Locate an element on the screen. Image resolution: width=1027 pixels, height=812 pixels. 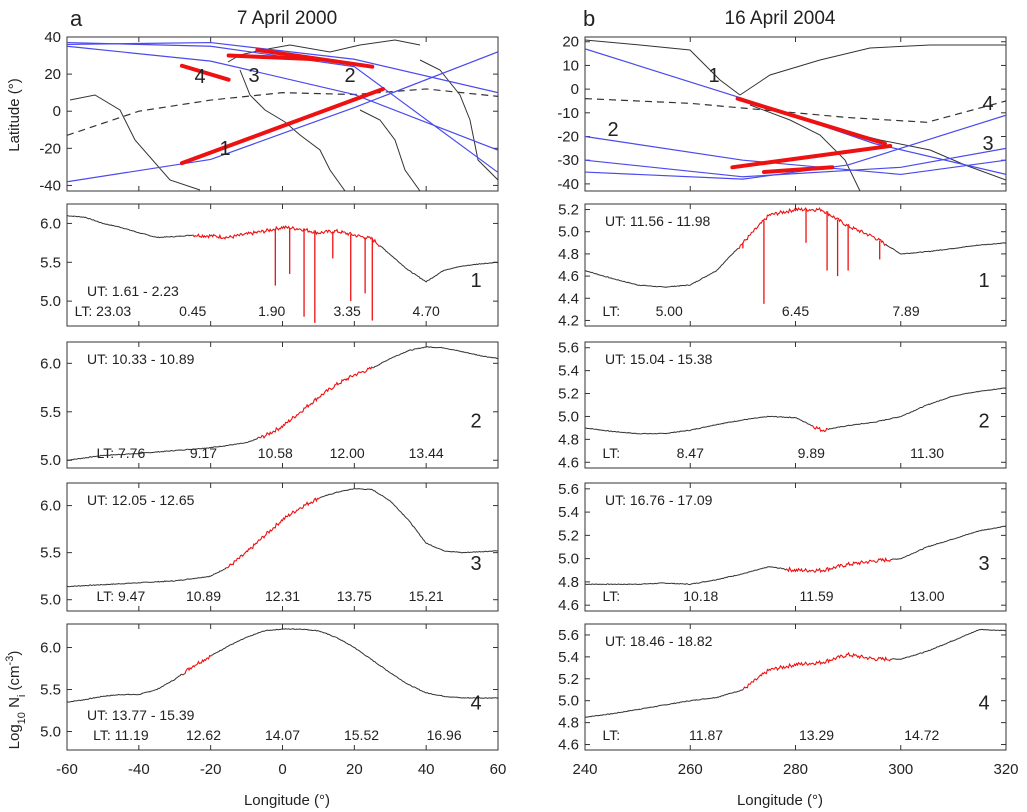
a_map-ytick-label: 20 is located at coordinates (52, 74).